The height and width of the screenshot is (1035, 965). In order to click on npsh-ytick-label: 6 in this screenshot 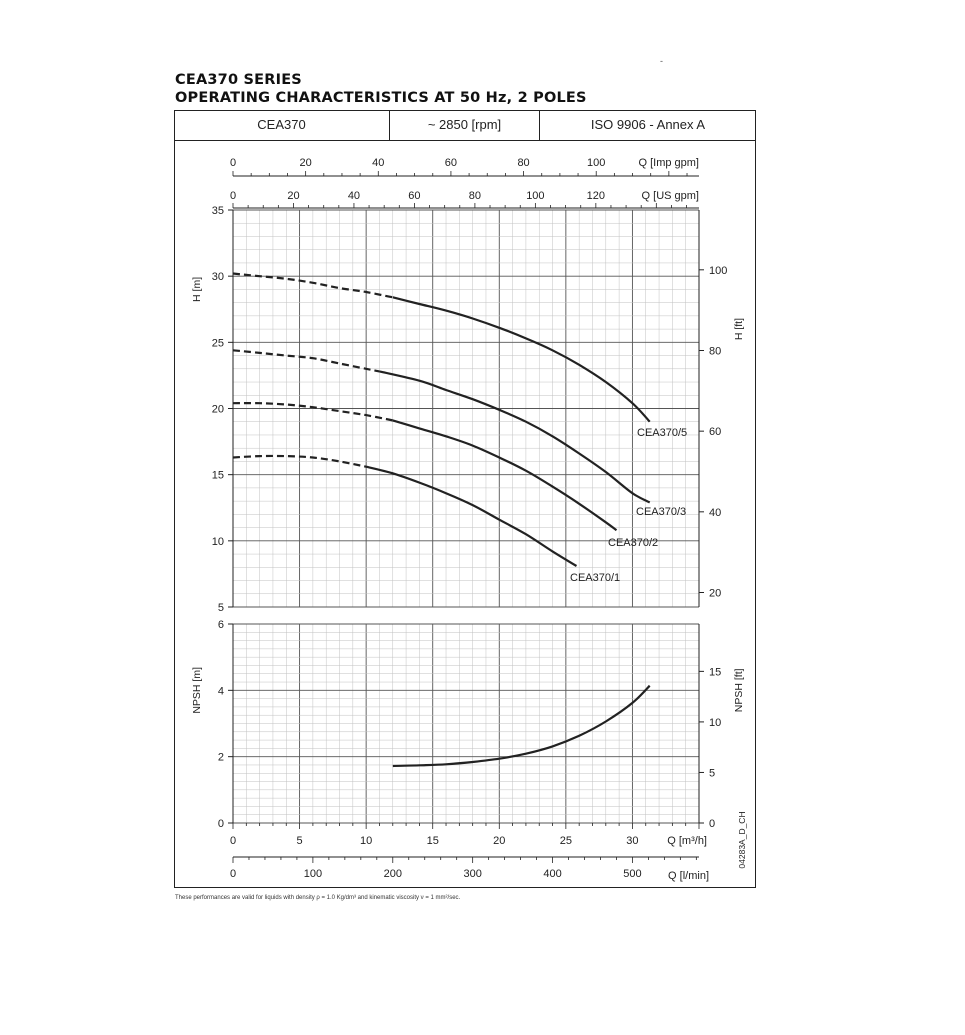, I will do `click(221, 625)`.